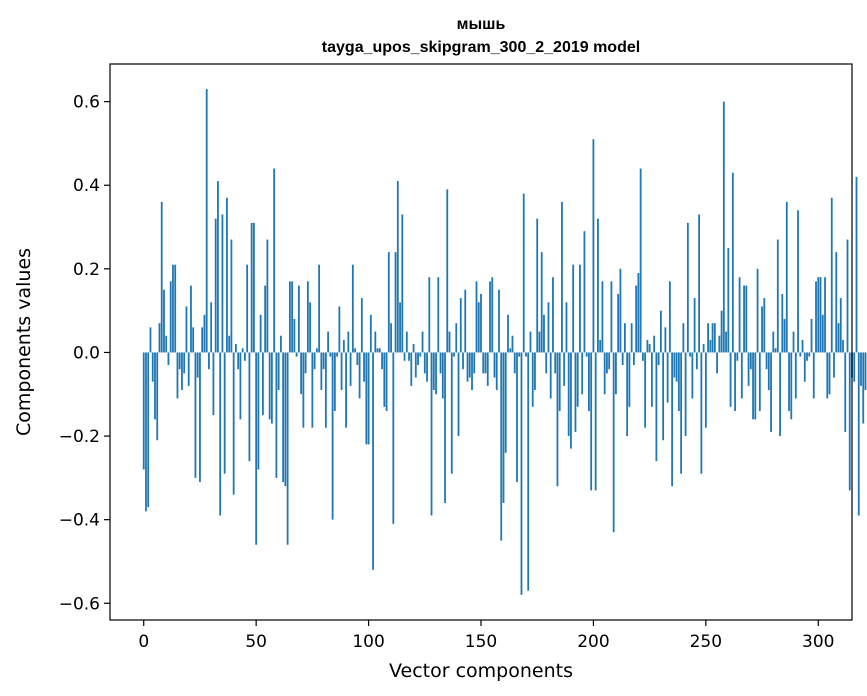 The image size is (867, 696). What do you see at coordinates (79, 604) in the screenshot?
I see `y-tick-label: −0.6` at bounding box center [79, 604].